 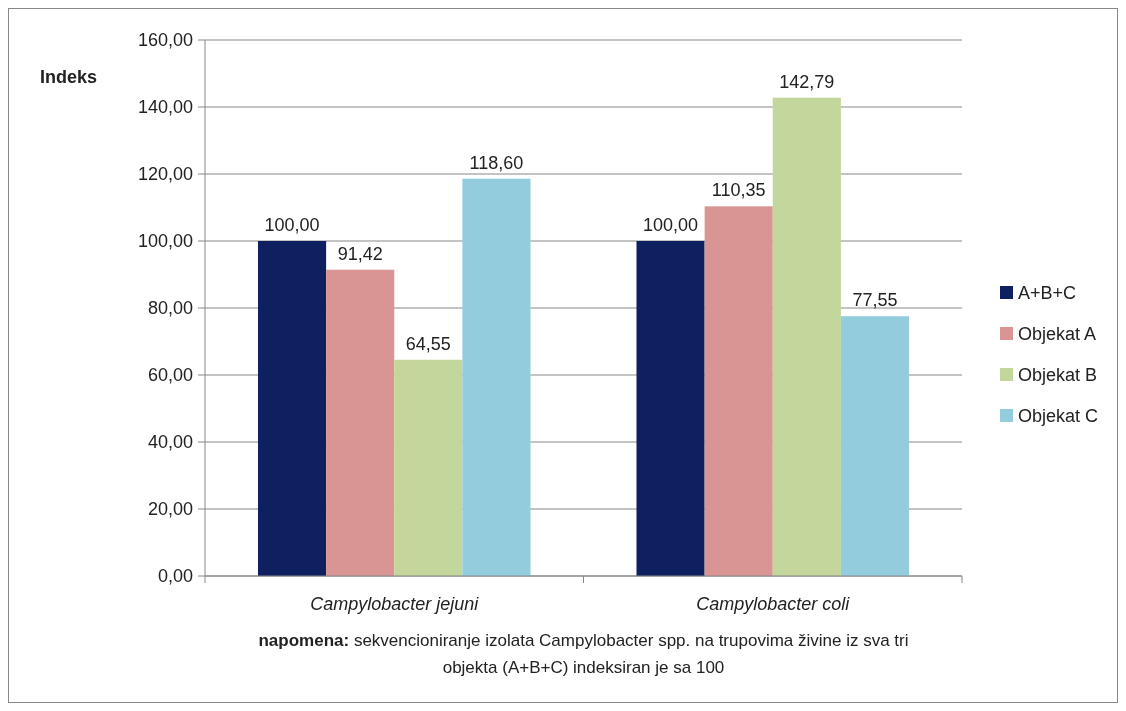 What do you see at coordinates (1058, 375) in the screenshot?
I see `legend-label: Objekat B` at bounding box center [1058, 375].